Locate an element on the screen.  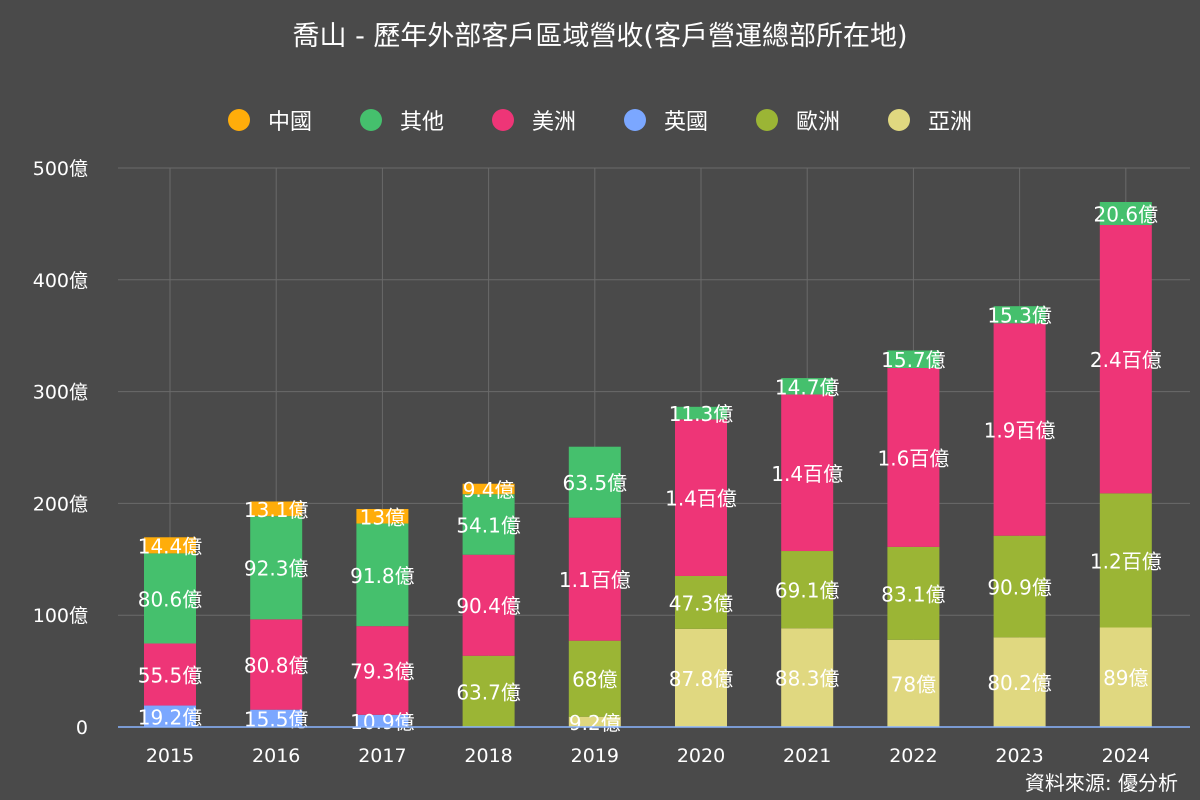
legend-label: 英國 is located at coordinates (686, 122).